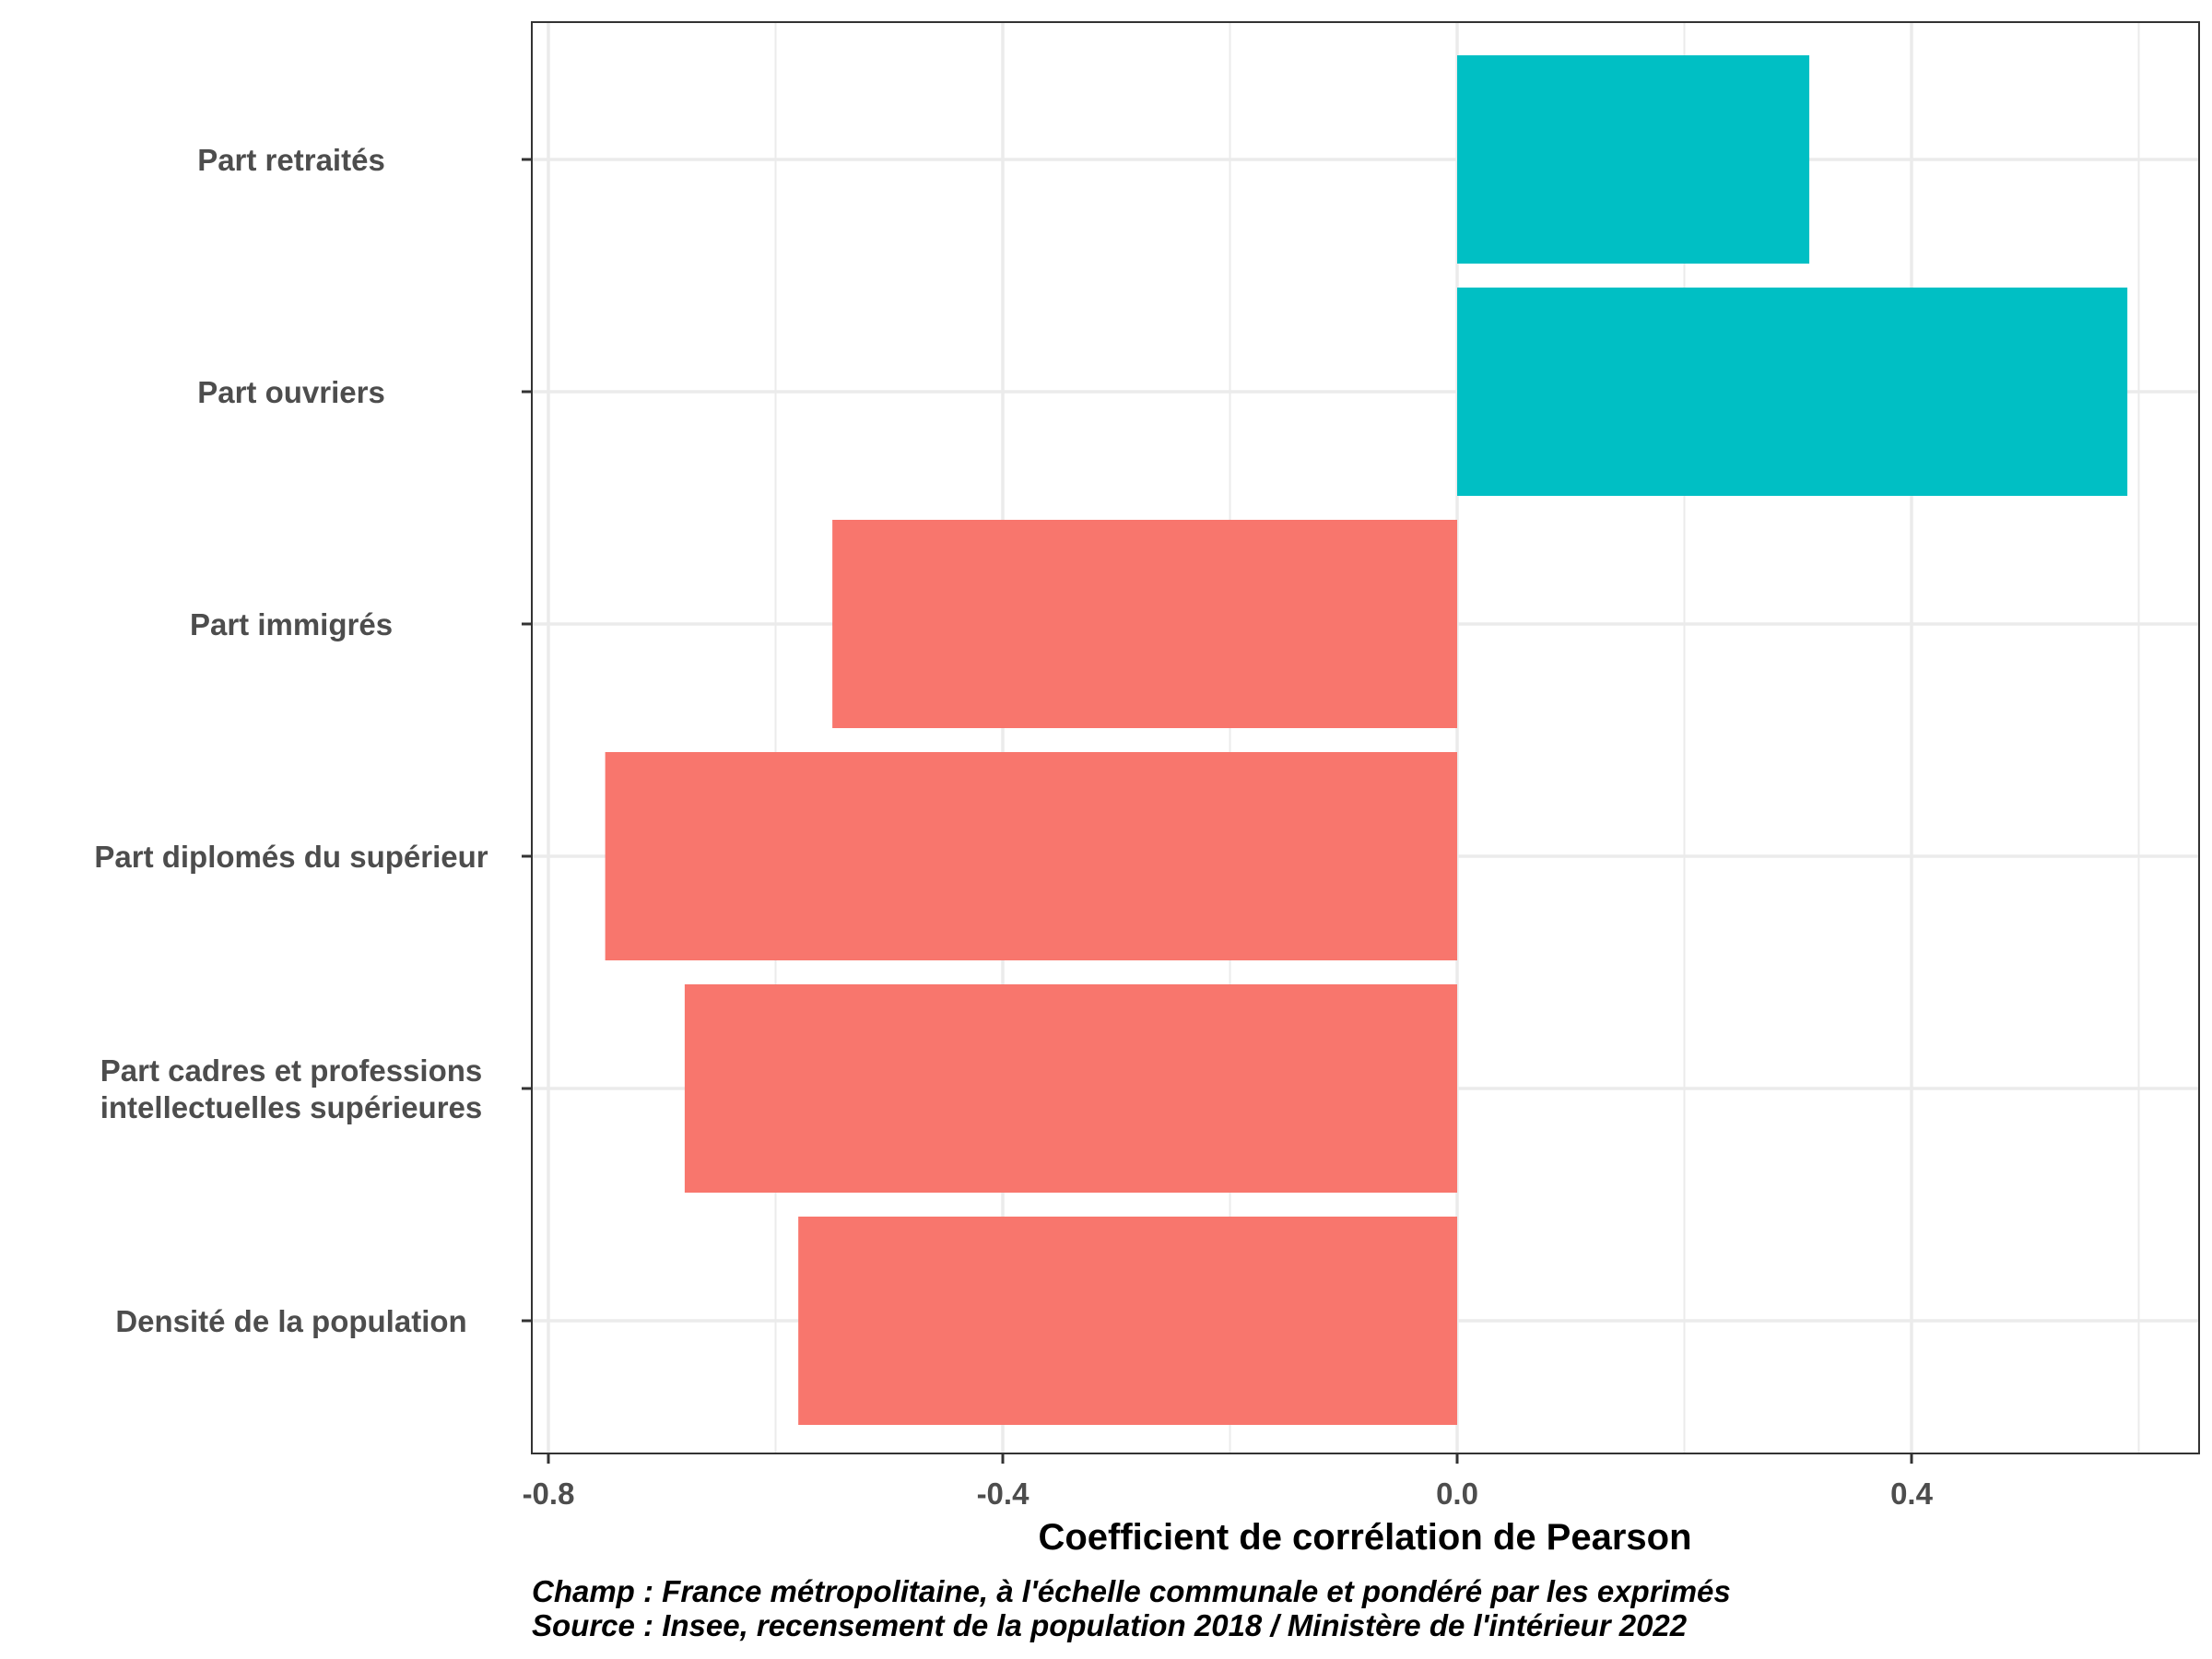 This screenshot has width=2212, height=1659. What do you see at coordinates (290, 1321) in the screenshot?
I see `y-tick-label: Densité de la population` at bounding box center [290, 1321].